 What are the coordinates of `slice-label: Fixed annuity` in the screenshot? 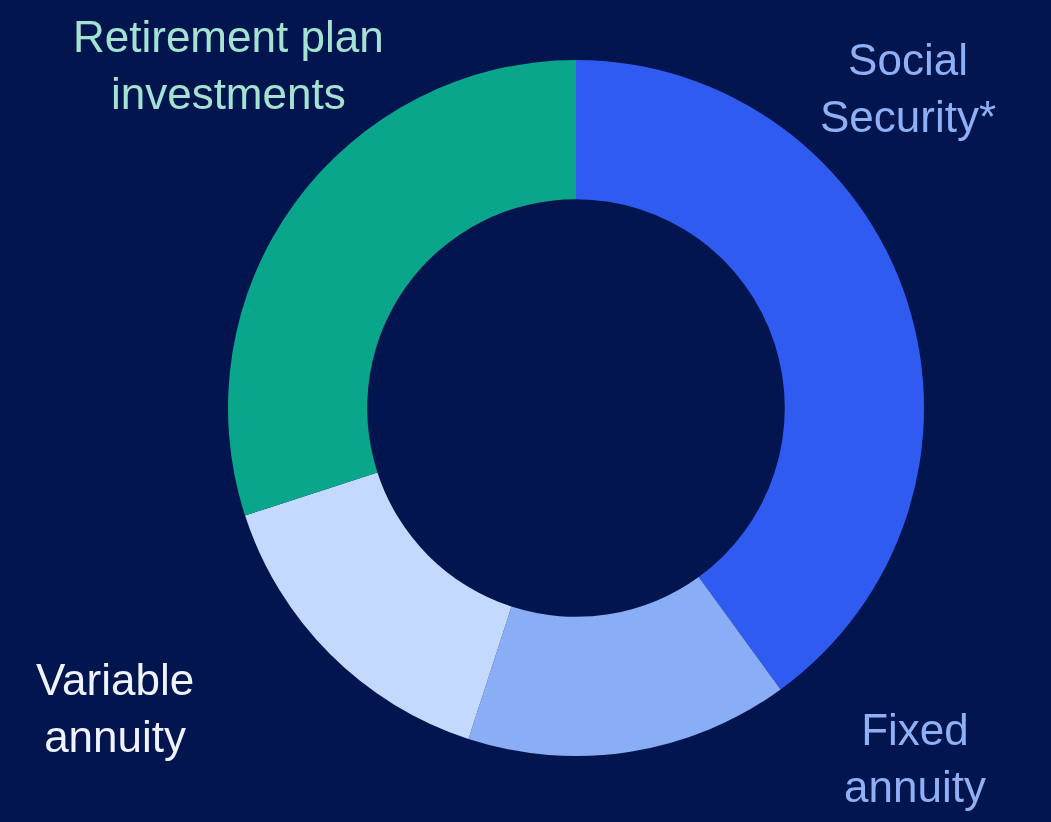 It's located at (915, 758).